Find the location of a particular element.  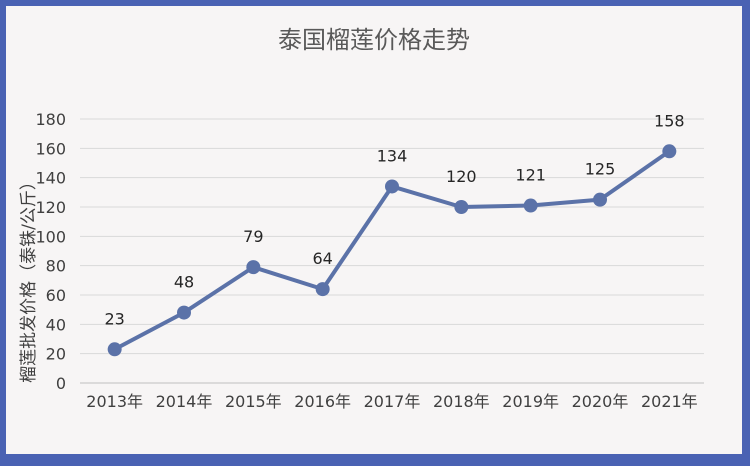

y-tick-label: 100 is located at coordinates (50, 236).